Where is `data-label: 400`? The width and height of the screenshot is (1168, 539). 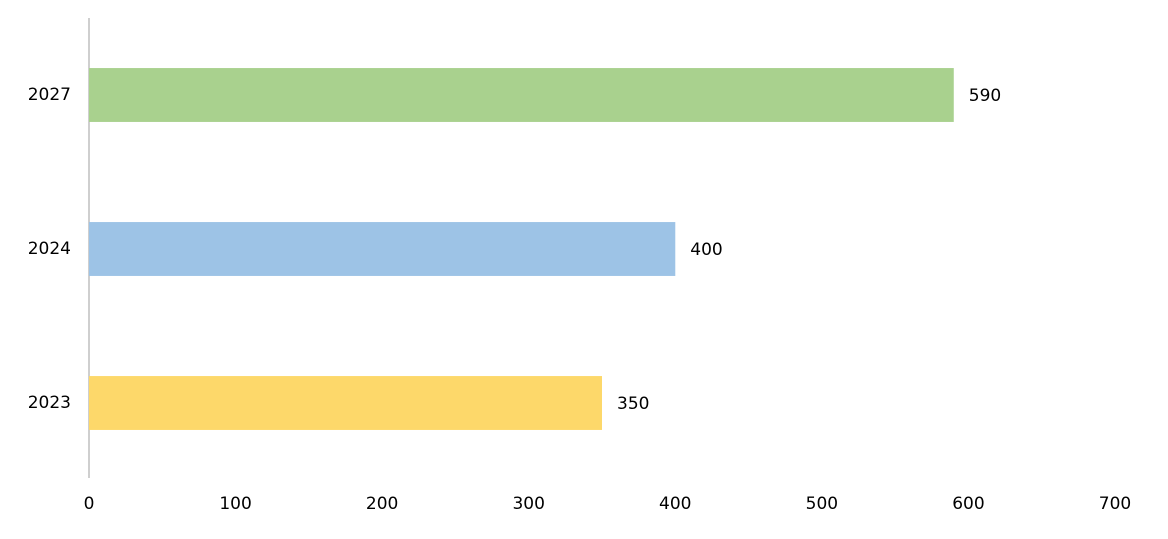
data-label: 400 is located at coordinates (706, 250).